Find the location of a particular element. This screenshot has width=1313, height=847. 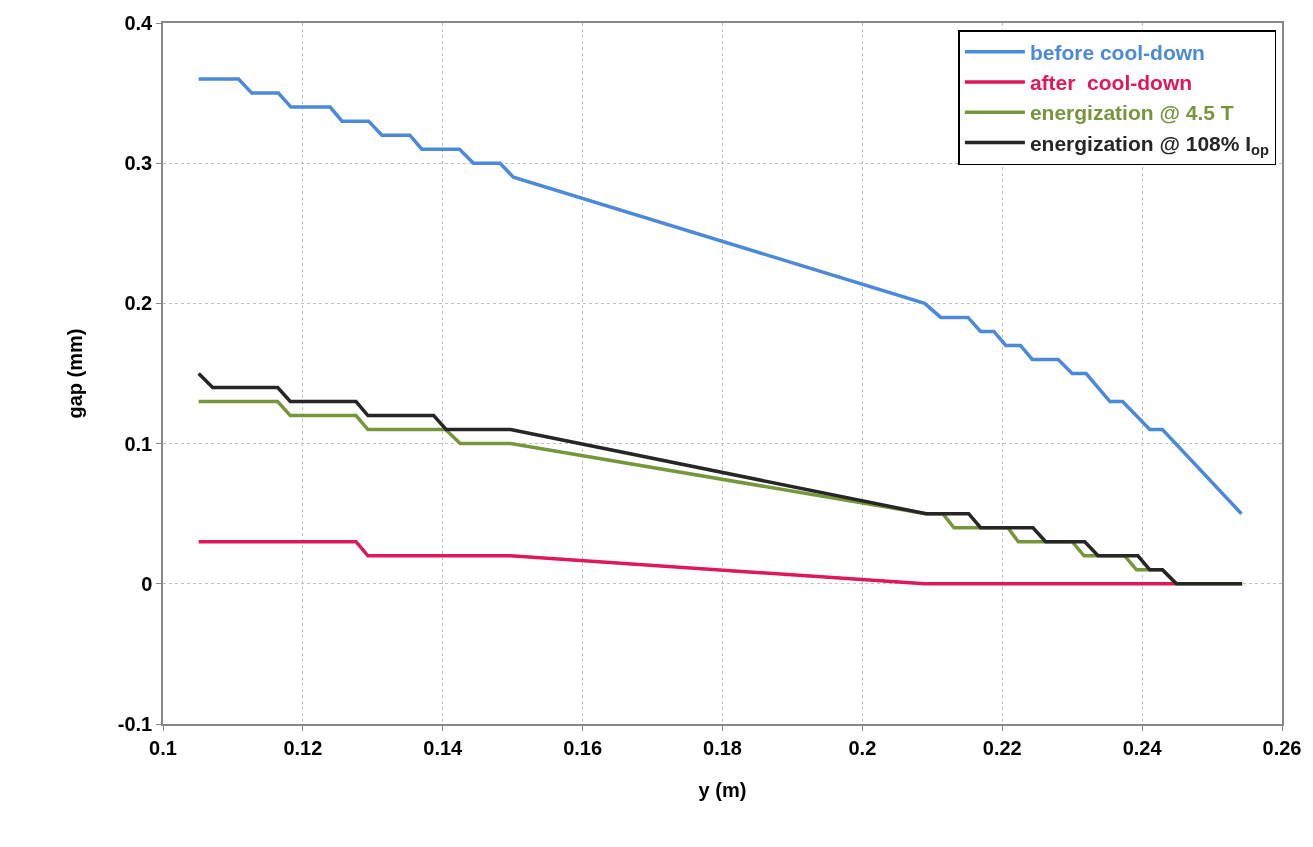

legend-label: after cool-down is located at coordinates (1111, 83).